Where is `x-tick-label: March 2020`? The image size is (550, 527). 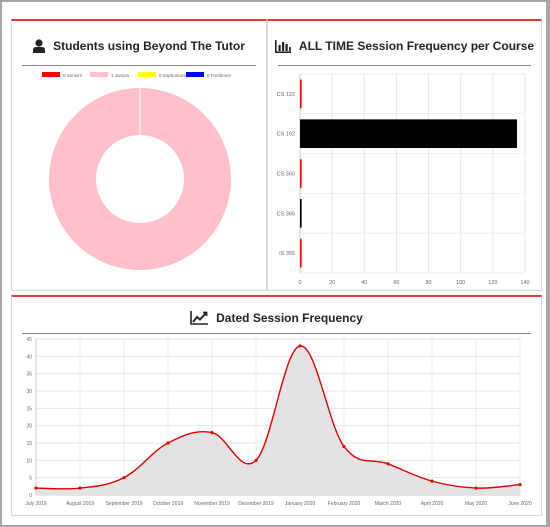 x-tick-label: March 2020 is located at coordinates (388, 504).